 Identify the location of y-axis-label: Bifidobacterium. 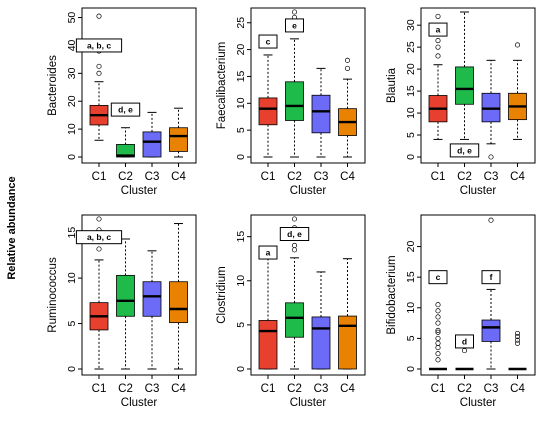
(392, 294).